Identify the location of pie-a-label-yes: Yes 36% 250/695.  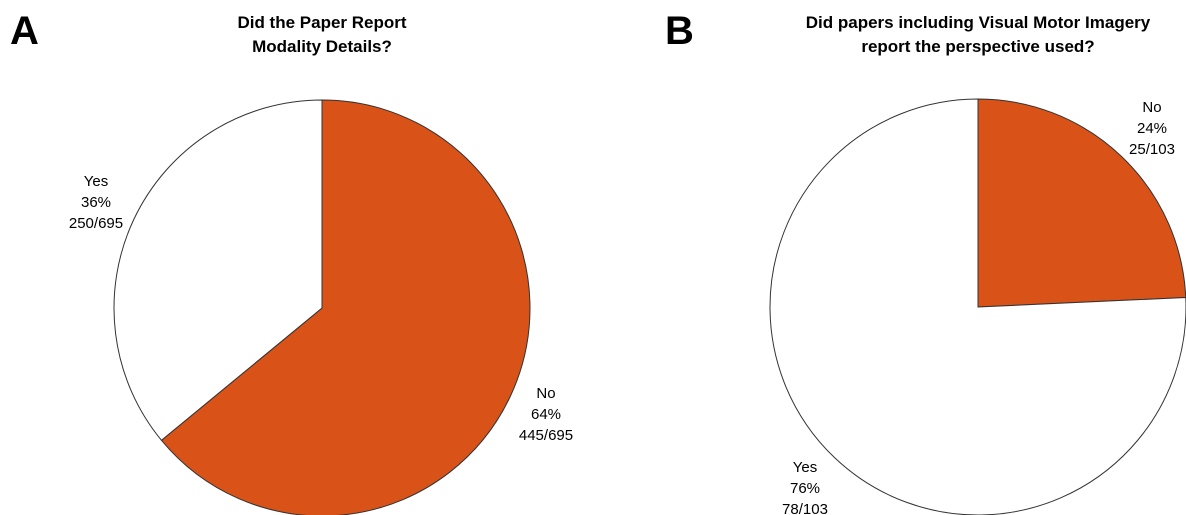
(96, 202).